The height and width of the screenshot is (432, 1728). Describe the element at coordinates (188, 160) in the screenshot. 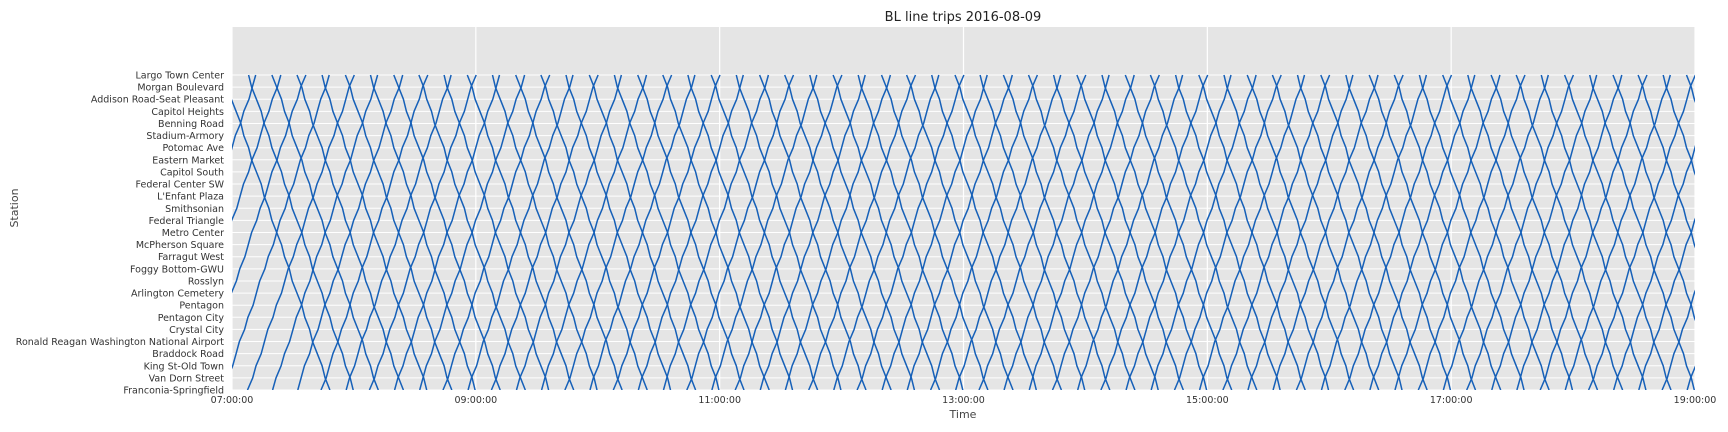

I see `y-tick-label-station: Eastern Market` at that location.